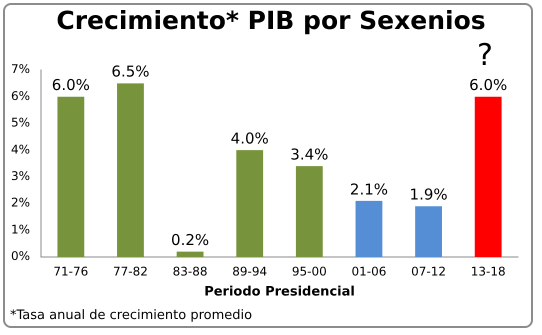 This screenshot has width=542, height=335. What do you see at coordinates (20, 229) in the screenshot?
I see `y-tick-label: 1%` at bounding box center [20, 229].